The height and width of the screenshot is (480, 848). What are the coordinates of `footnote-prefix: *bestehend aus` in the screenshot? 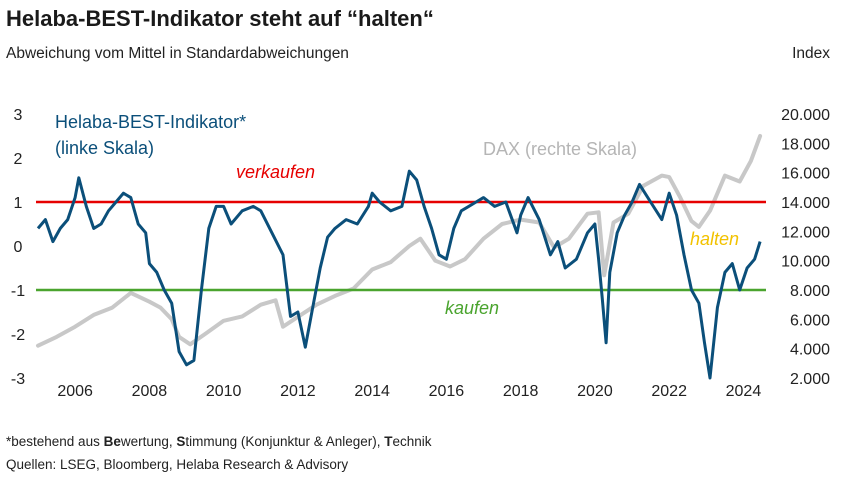 It's located at (55, 441).